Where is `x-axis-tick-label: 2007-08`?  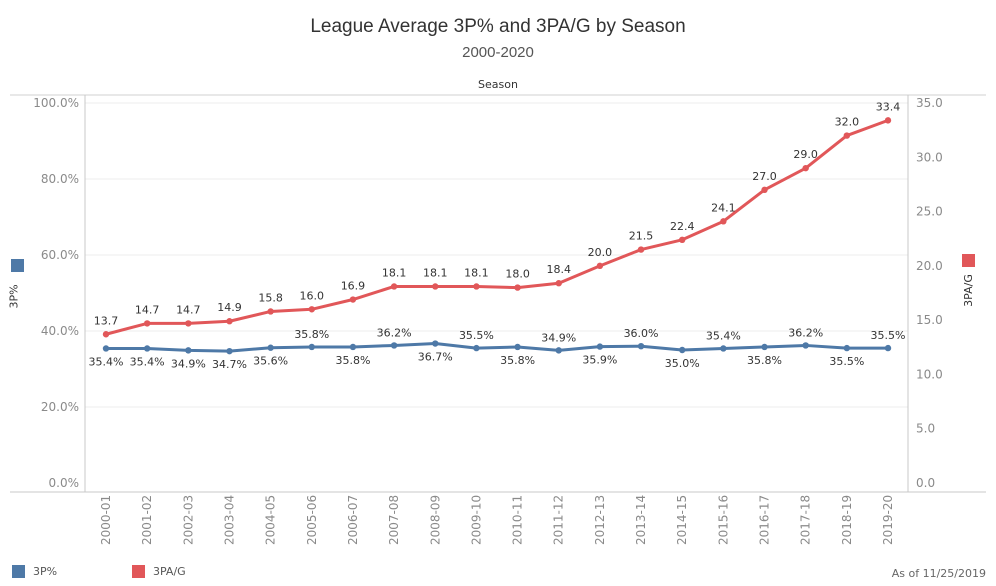 x-axis-tick-label: 2007-08 is located at coordinates (394, 520).